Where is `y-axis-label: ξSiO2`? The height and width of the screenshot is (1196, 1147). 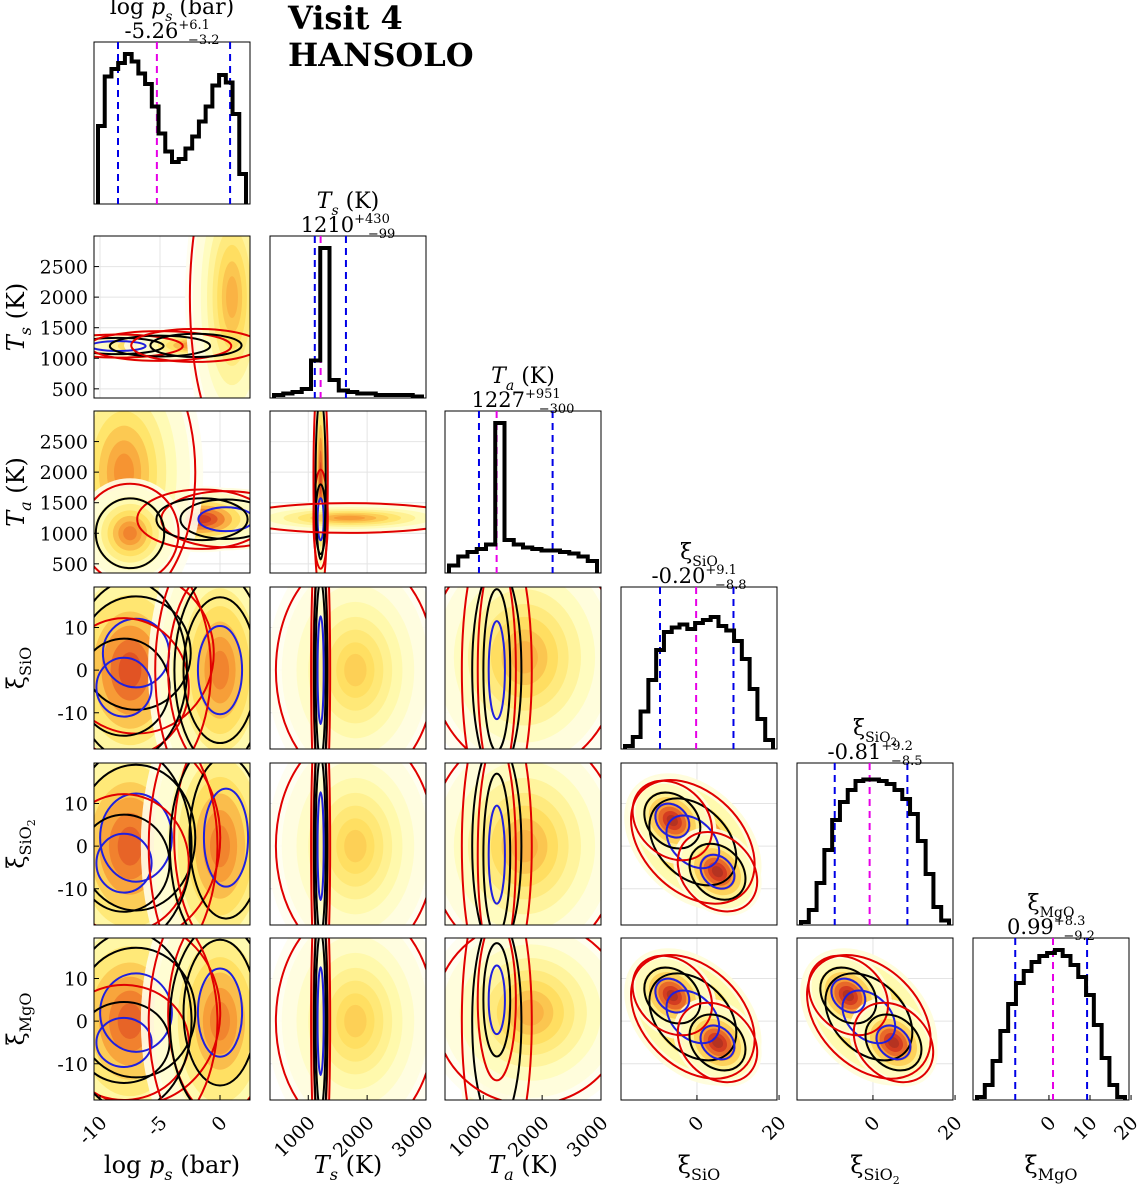
y-axis-label: ξSiO2 is located at coordinates (20, 843).